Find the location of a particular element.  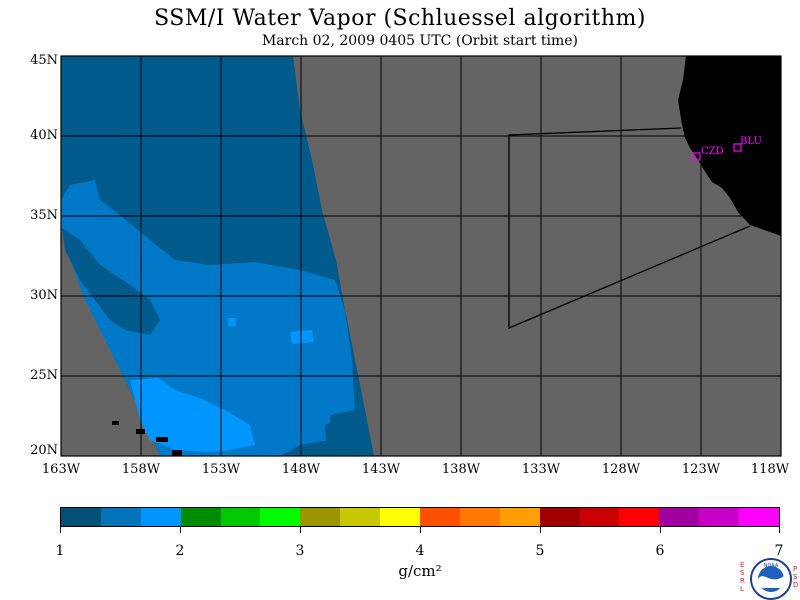

lon-label: 148W is located at coordinates (301, 469).